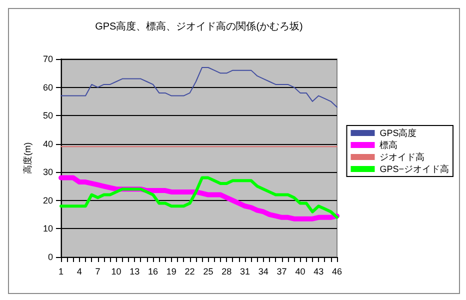 The image size is (466, 300). I want to click on legend-label: 標高, so click(389, 145).